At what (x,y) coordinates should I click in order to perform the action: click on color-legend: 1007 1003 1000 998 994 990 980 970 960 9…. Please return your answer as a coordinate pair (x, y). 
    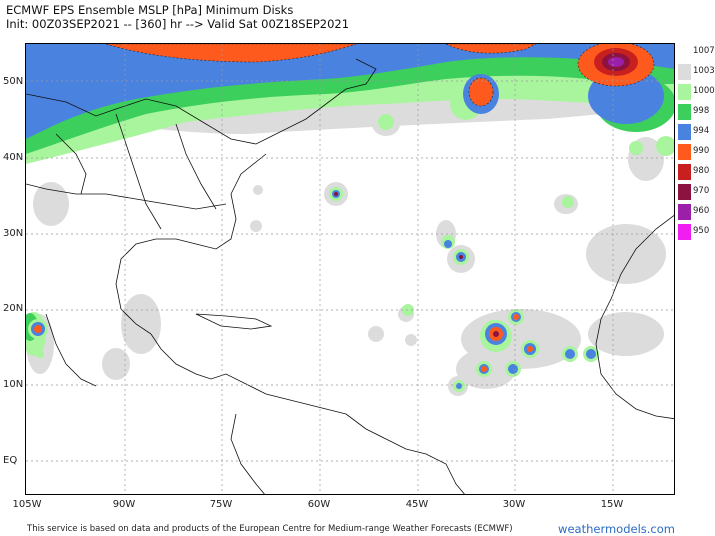
    Looking at the image, I should click on (696, 148).